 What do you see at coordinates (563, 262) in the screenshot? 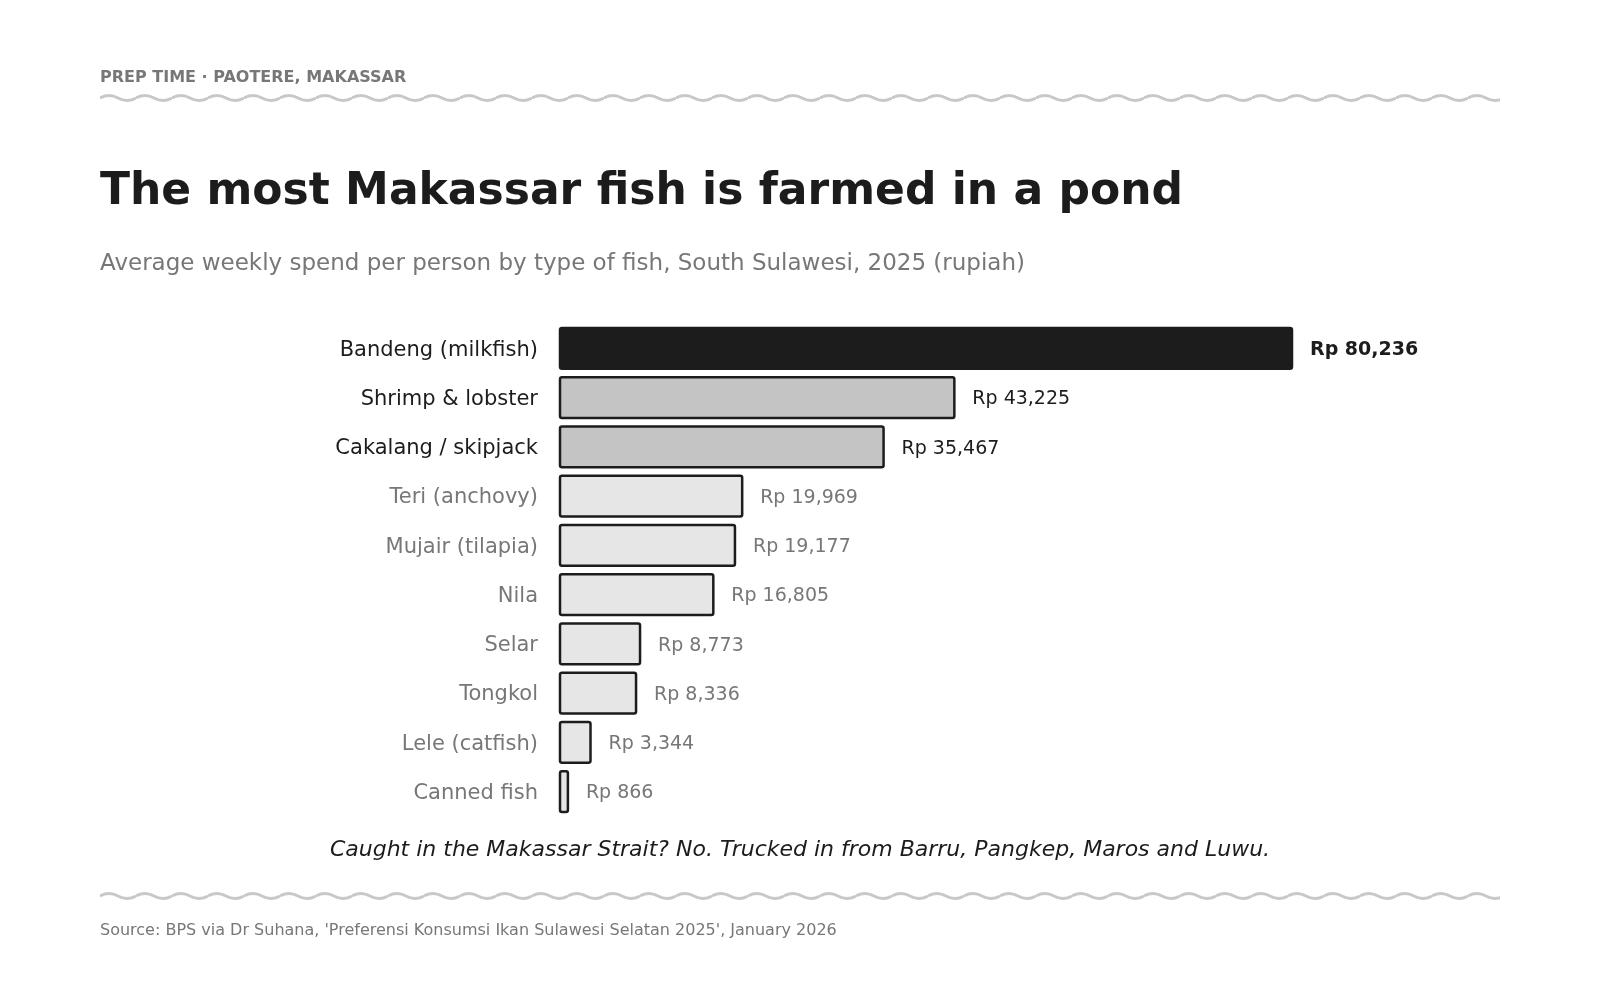
I see `chart-subtitle: Average weekly spend per person by type of fish, South Sulawesi, 2025 (rupiah)` at bounding box center [563, 262].